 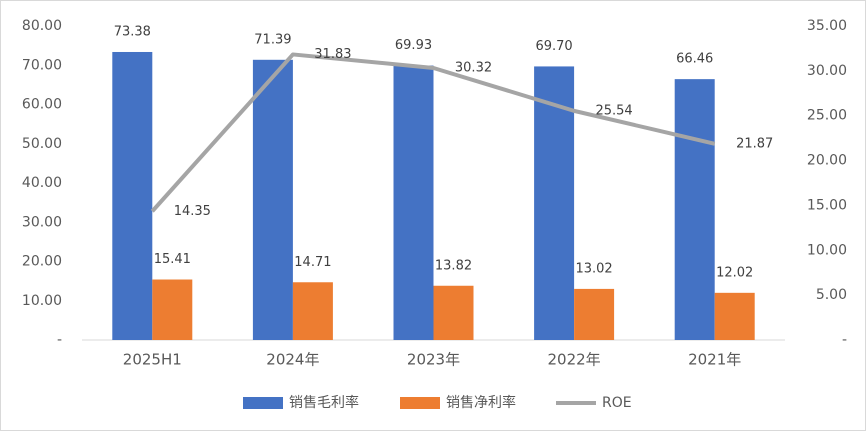 What do you see at coordinates (42, 262) in the screenshot?
I see `y-tick-label: 20.00` at bounding box center [42, 262].